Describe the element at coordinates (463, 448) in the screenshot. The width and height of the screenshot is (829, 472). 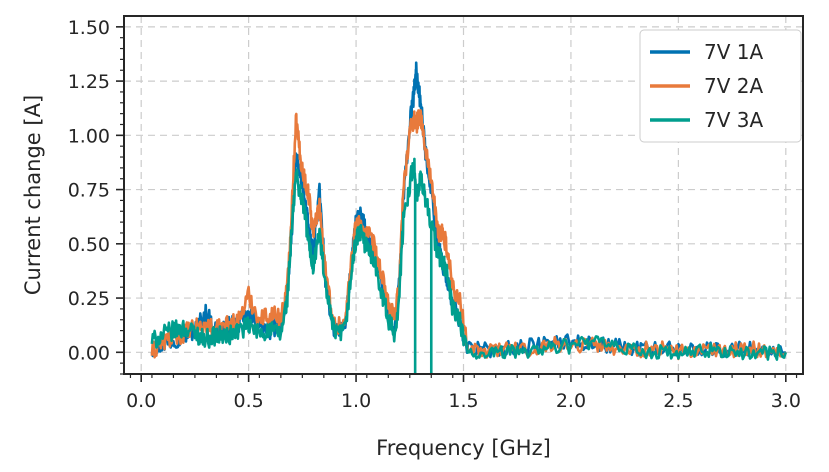
I see `x-axis-label: Frequency [GHz]` at that location.